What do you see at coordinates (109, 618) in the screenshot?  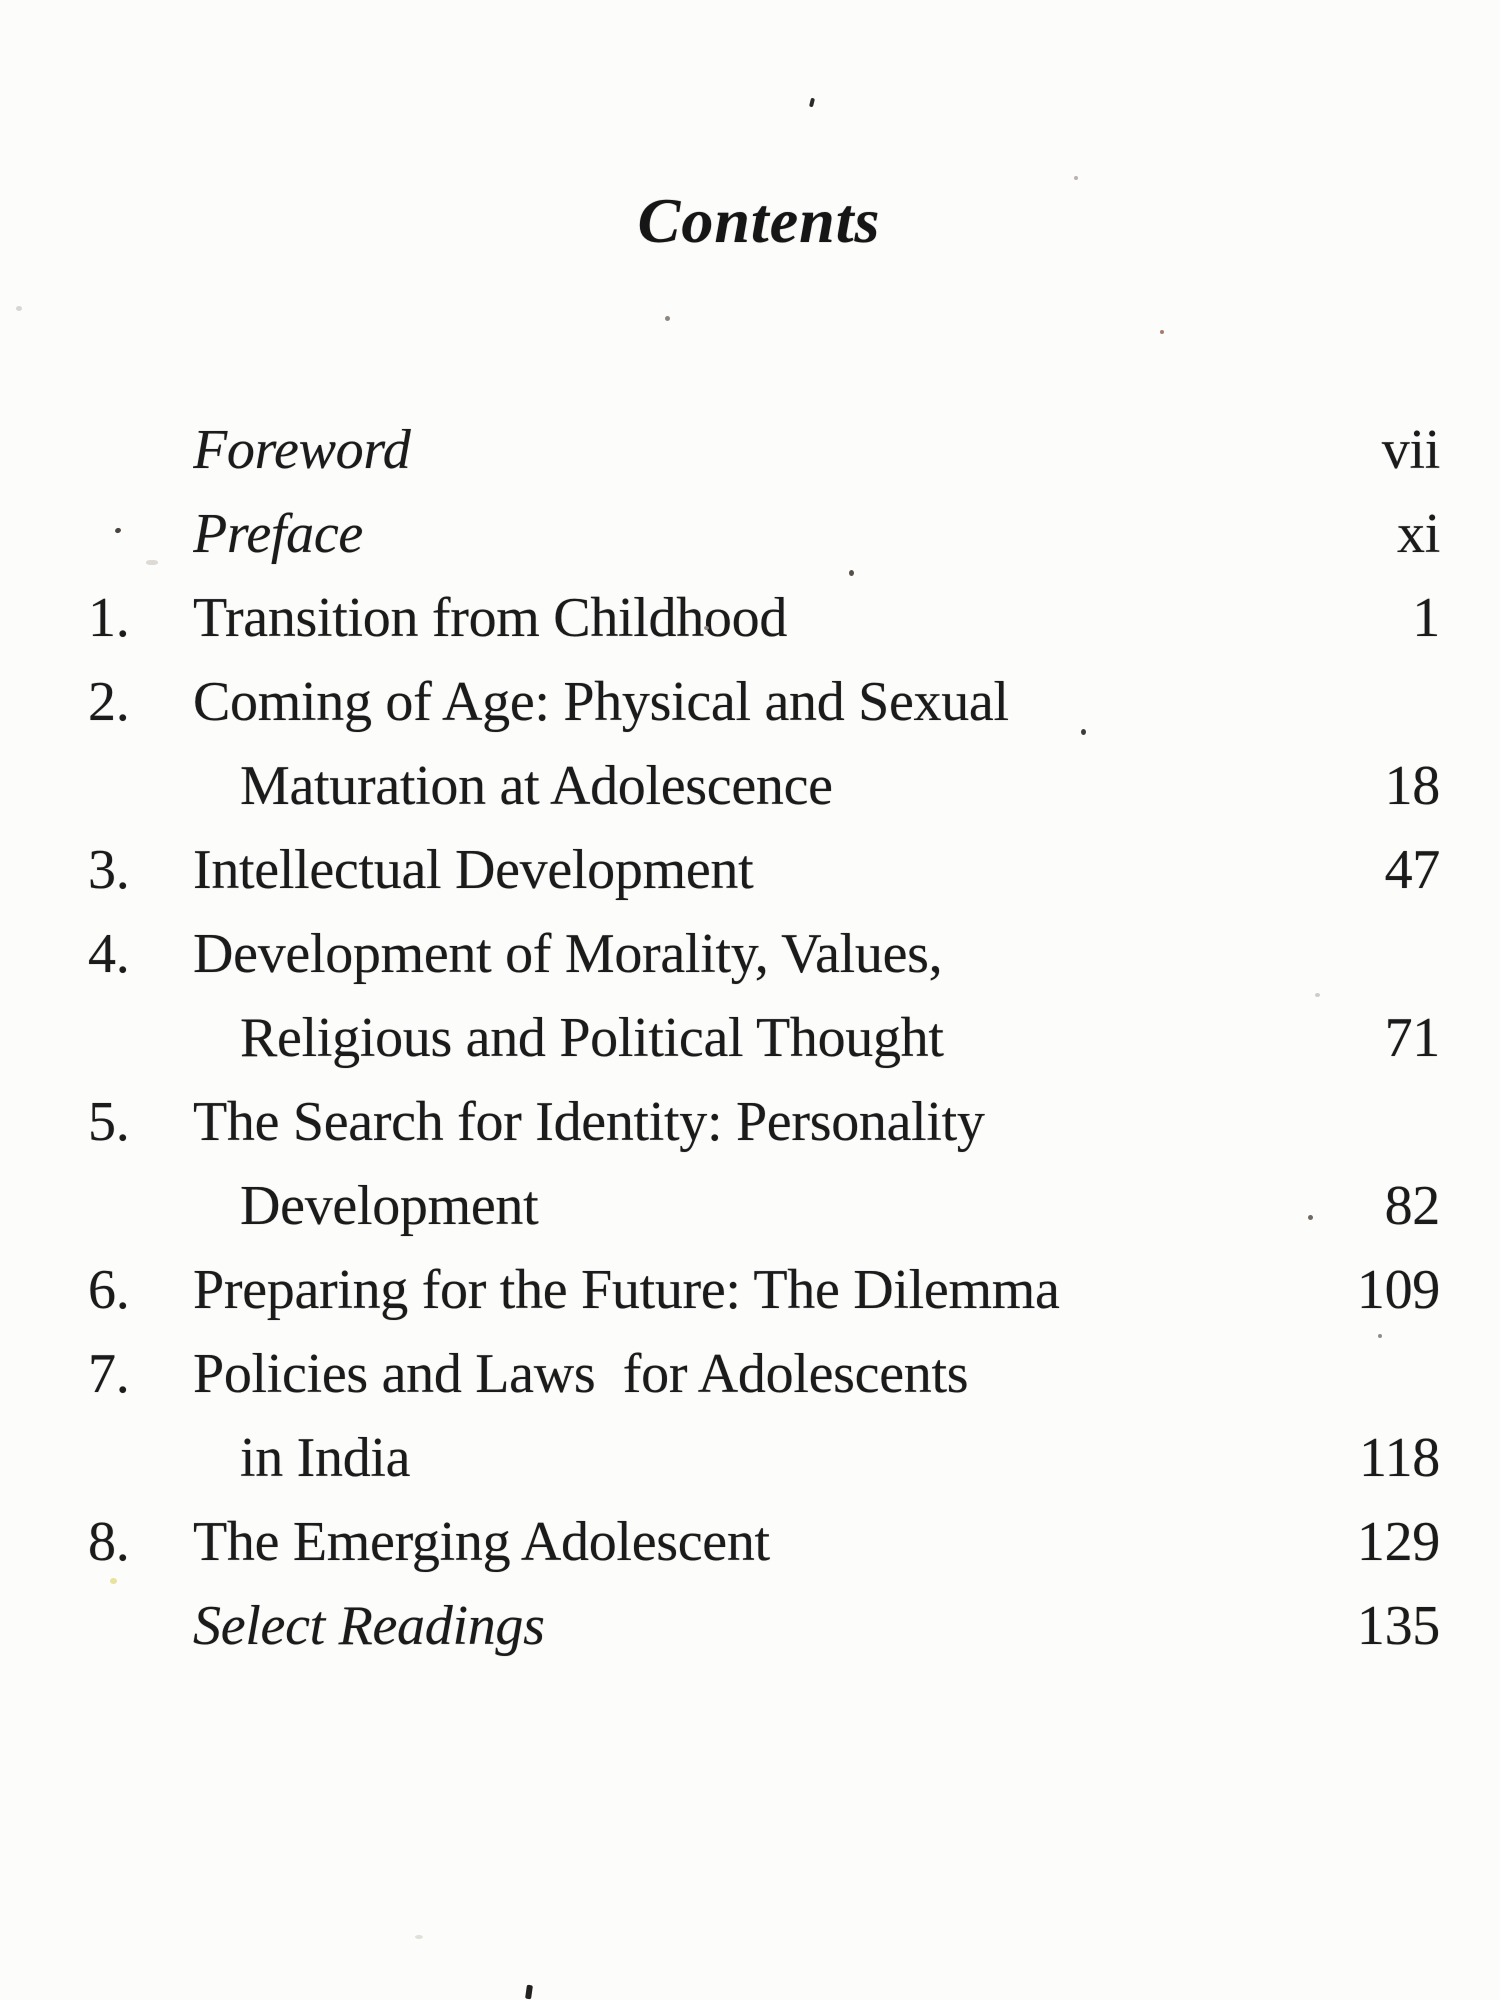 I see `toc-row-number: 1.` at bounding box center [109, 618].